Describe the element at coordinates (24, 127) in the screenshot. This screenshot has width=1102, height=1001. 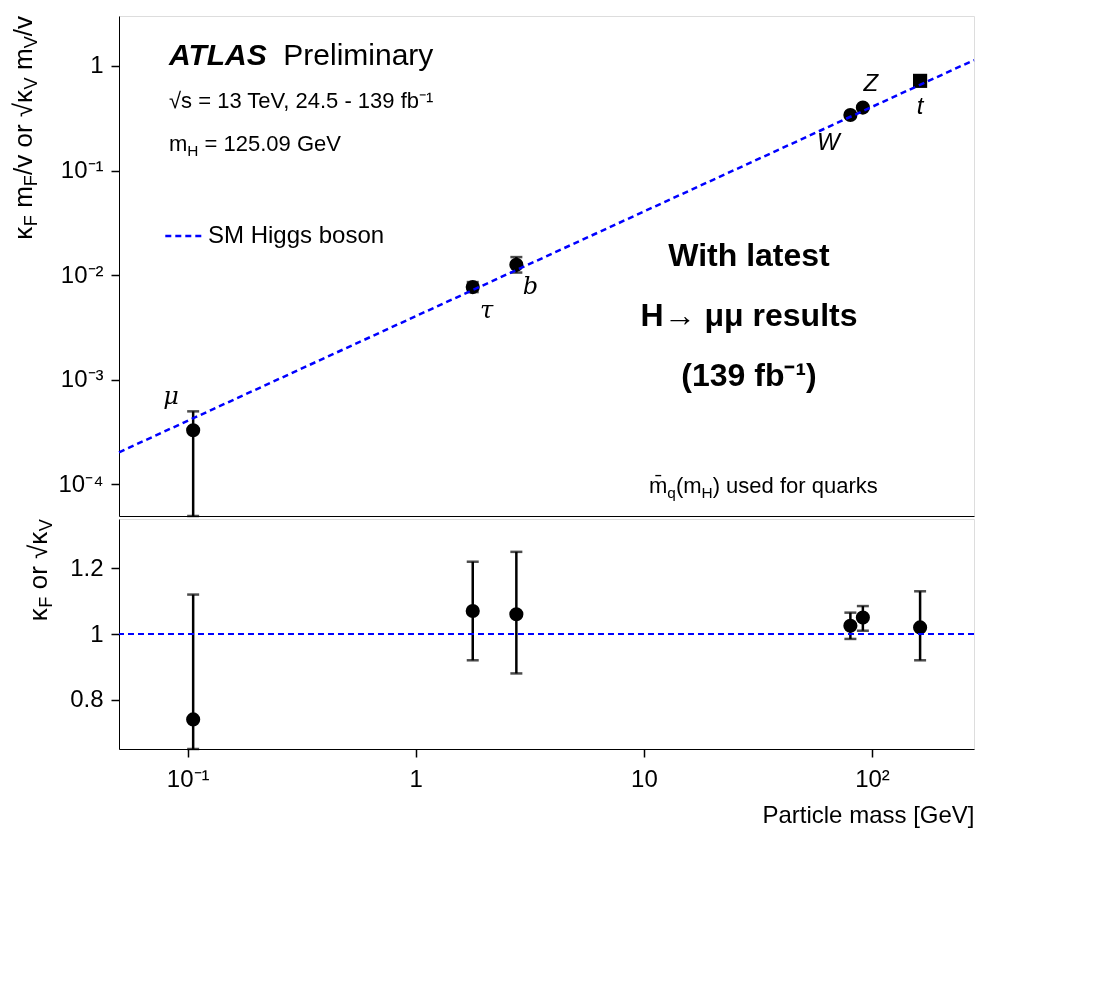
I see `text: κF mF/v or √κV mV/v` at that location.